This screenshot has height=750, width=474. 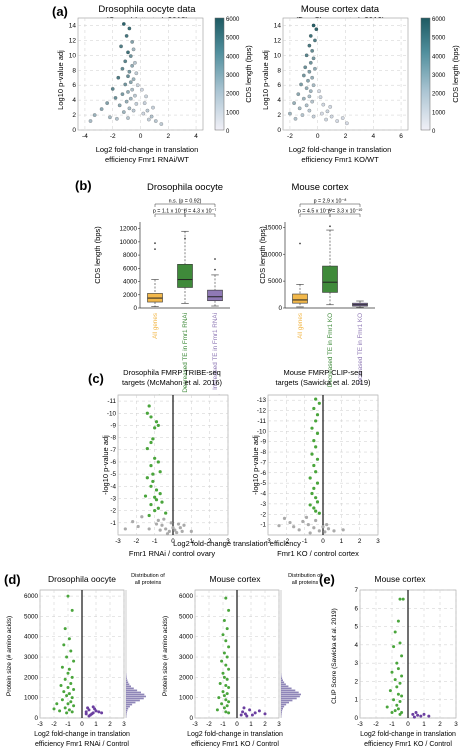 What do you see at coordinates (248, 74) in the screenshot?
I see `colorbar-left-label: CDS length (bps)` at bounding box center [248, 74].